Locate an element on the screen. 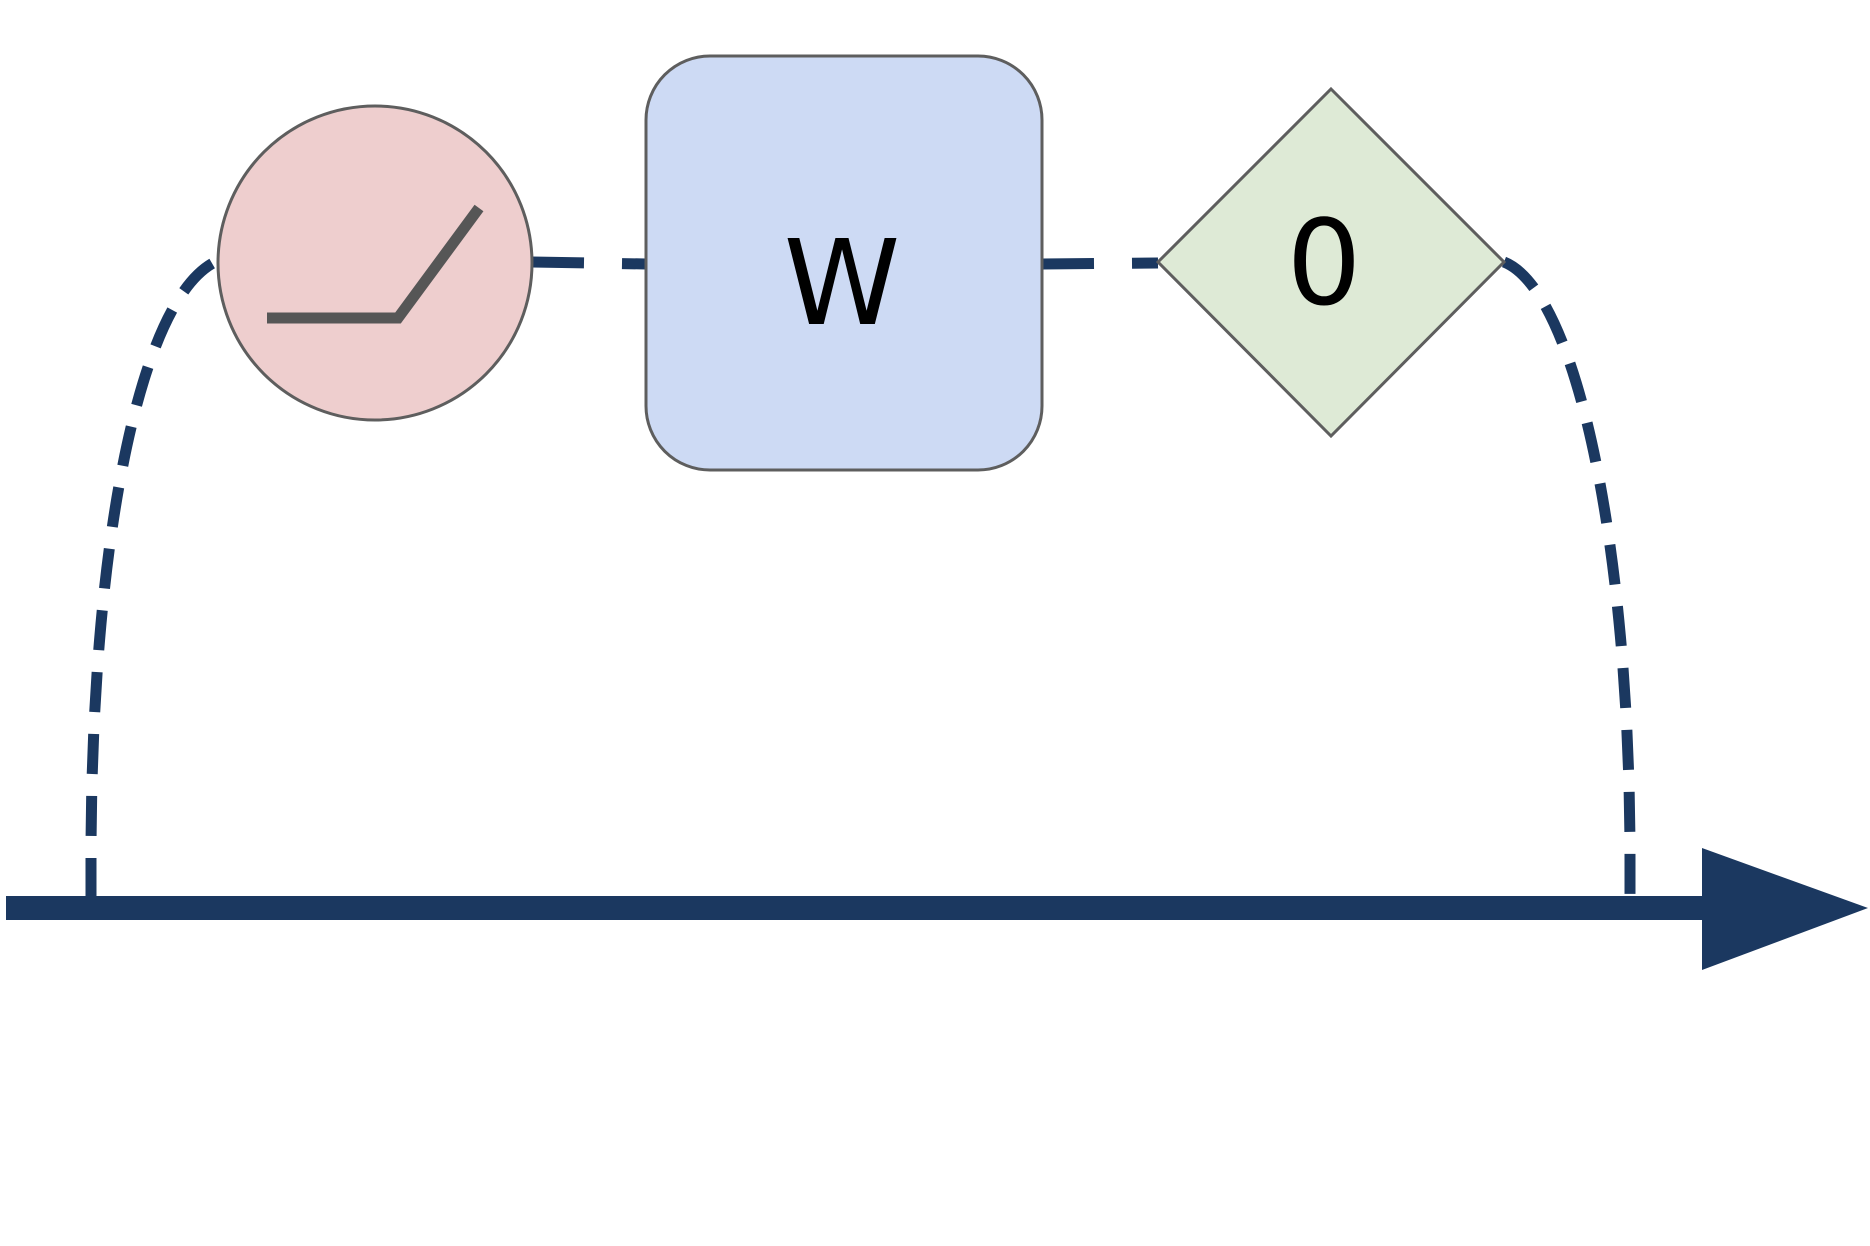  activation-circle is located at coordinates (375, 263).